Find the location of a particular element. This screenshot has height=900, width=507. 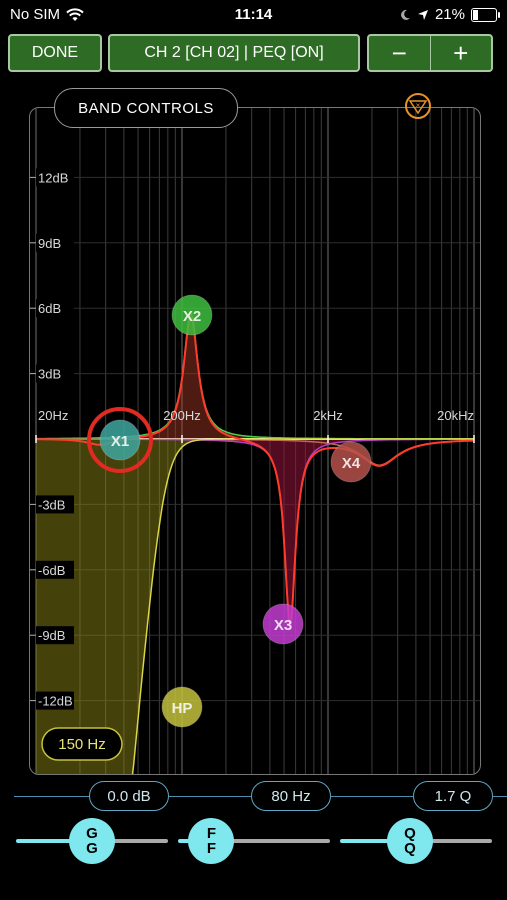

x2-band-fill is located at coordinates (255, 375).